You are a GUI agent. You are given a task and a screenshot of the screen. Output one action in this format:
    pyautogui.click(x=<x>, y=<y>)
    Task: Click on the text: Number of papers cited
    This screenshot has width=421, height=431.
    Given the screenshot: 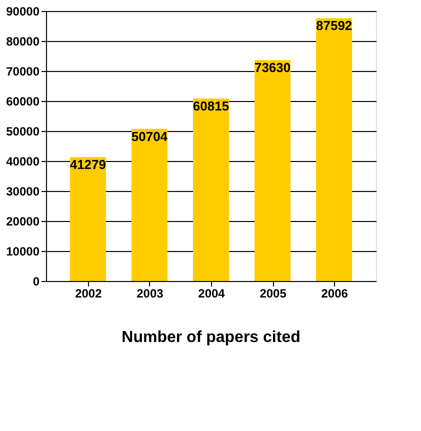 What is the action you would take?
    pyautogui.click(x=211, y=337)
    